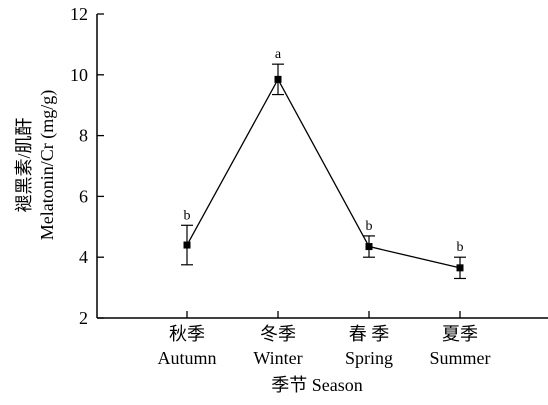  I want to click on x-axis-ticks: 秋季 Autumn 冬季 Winter 春 季 Spring 夏季 Summer, so click(324, 339).